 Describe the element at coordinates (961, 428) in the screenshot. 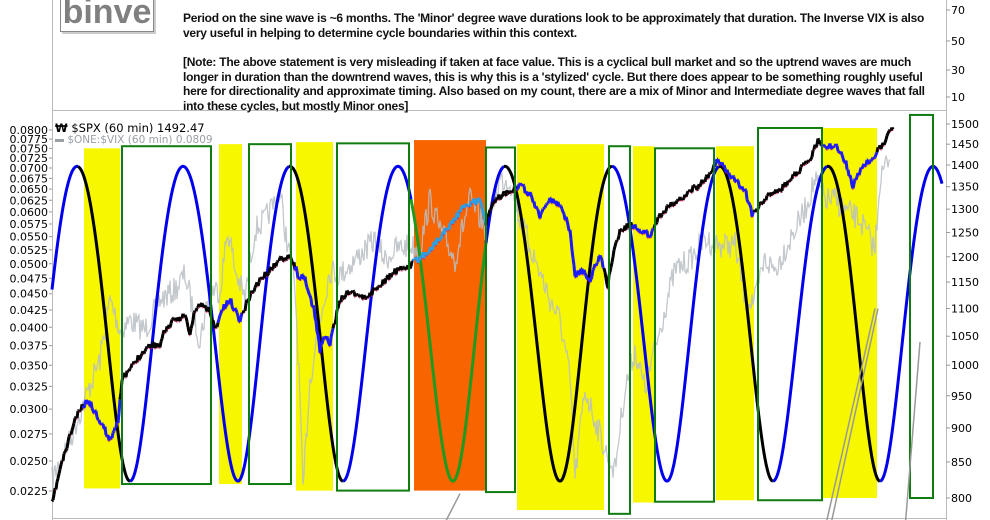

I see `right-tick-label: 900` at that location.